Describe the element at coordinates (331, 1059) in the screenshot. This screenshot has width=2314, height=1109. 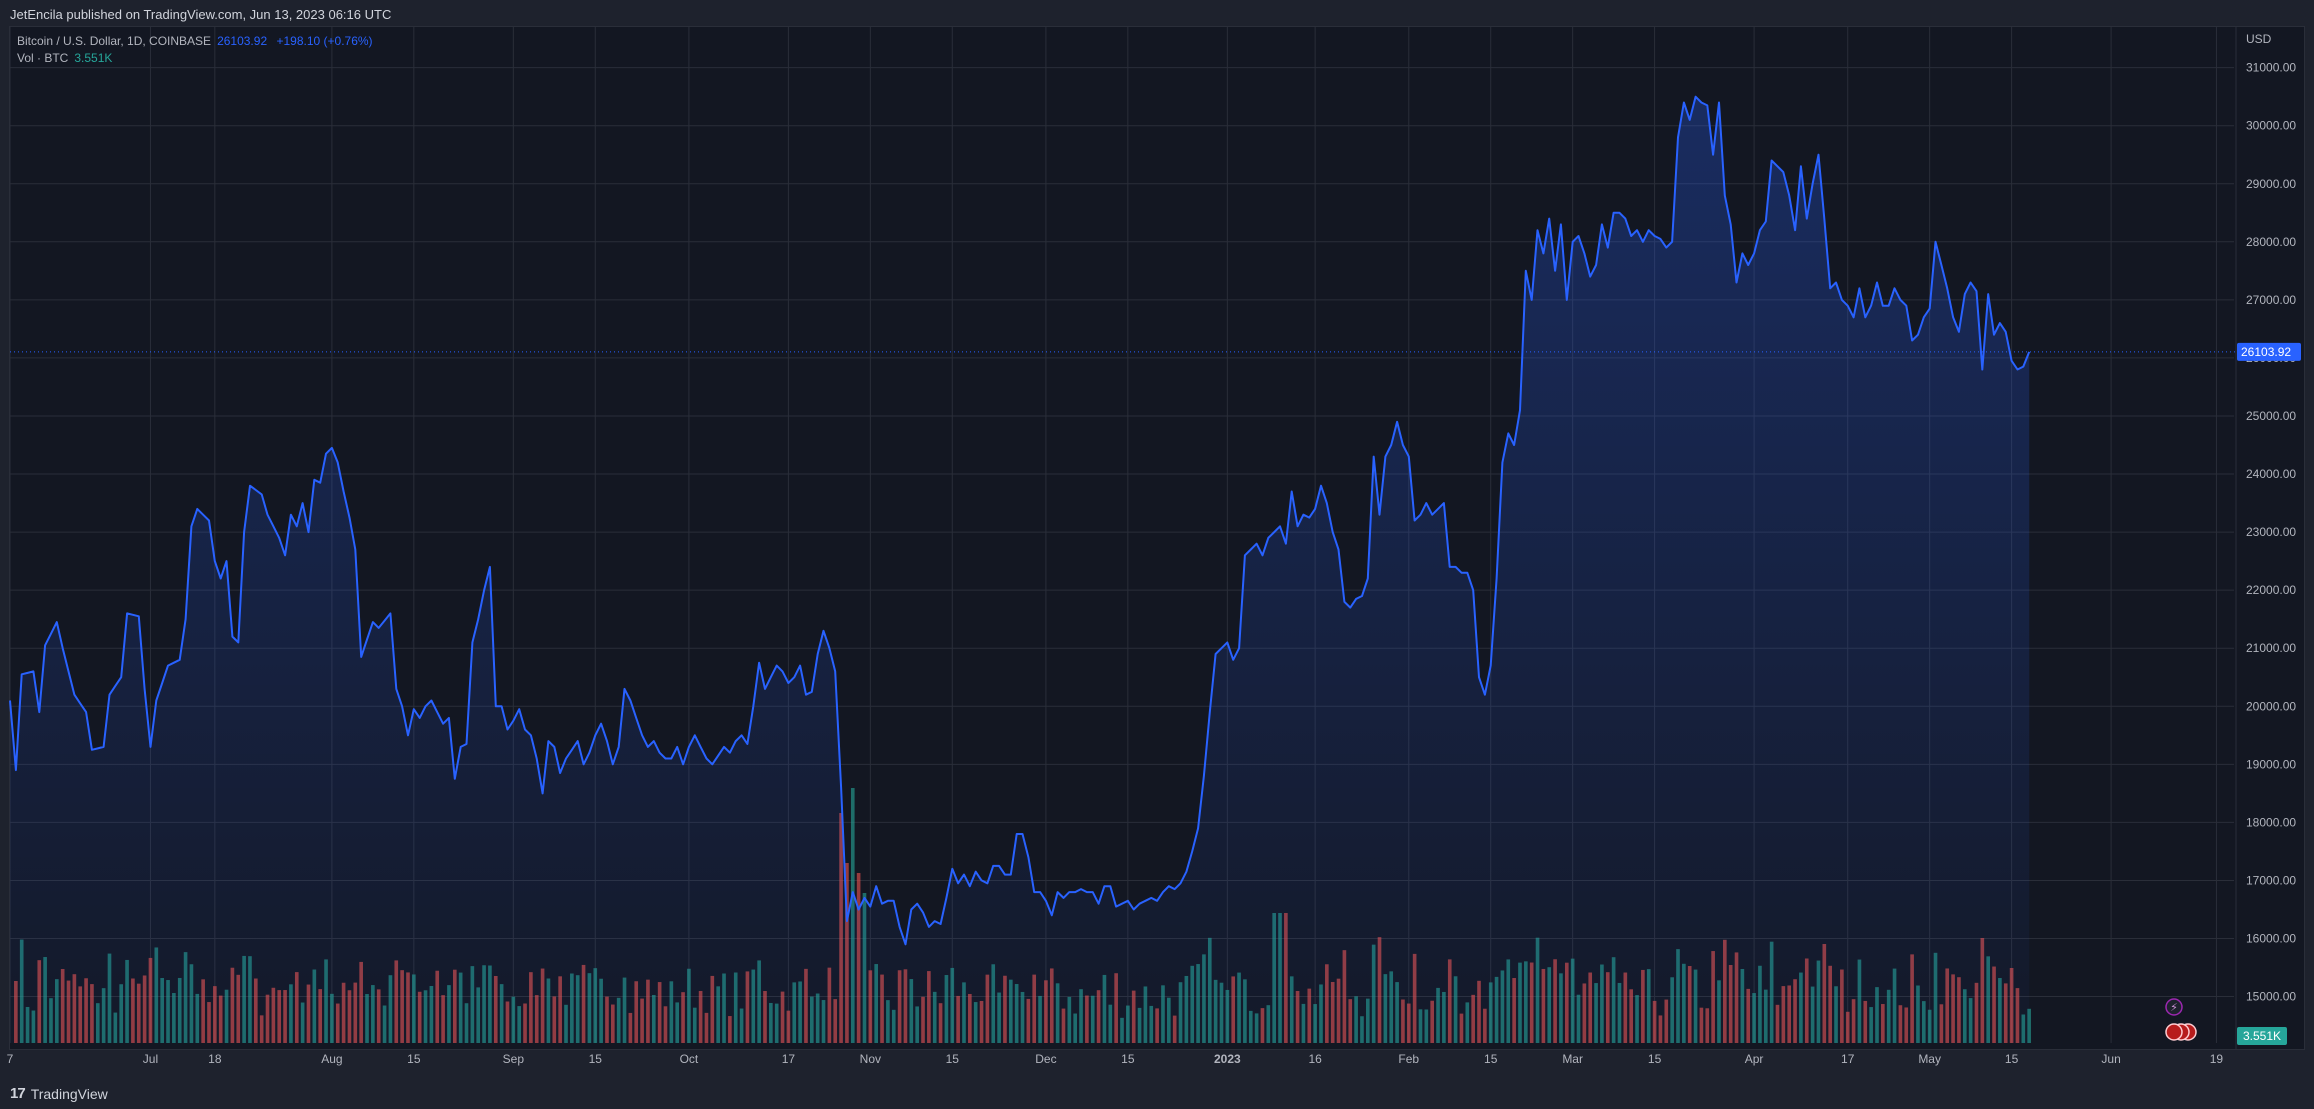
I see `x-tick-label: Aug` at that location.